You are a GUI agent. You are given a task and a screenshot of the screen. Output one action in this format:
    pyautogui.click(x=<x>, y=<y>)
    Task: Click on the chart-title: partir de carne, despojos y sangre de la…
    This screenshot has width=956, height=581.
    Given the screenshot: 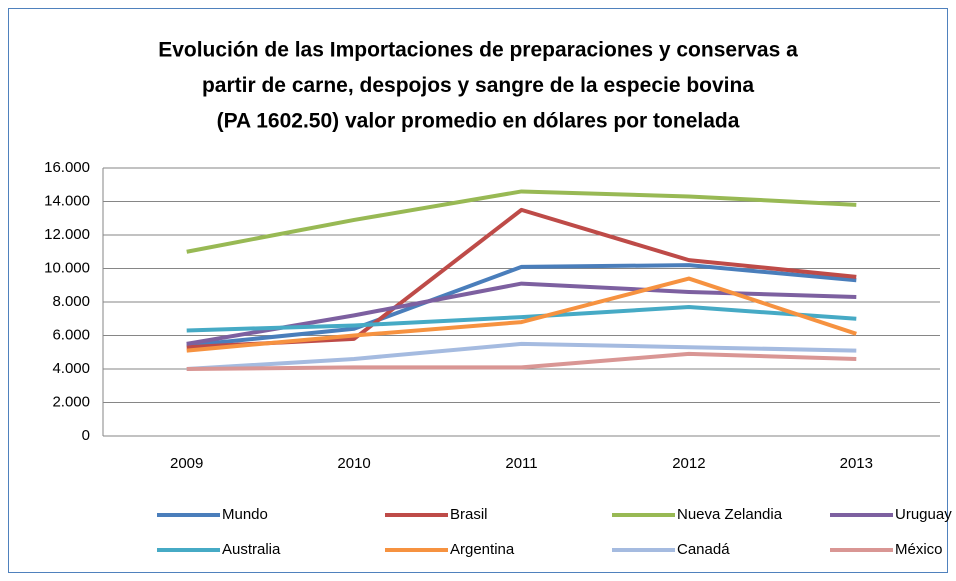 What is the action you would take?
    pyautogui.click(x=478, y=85)
    